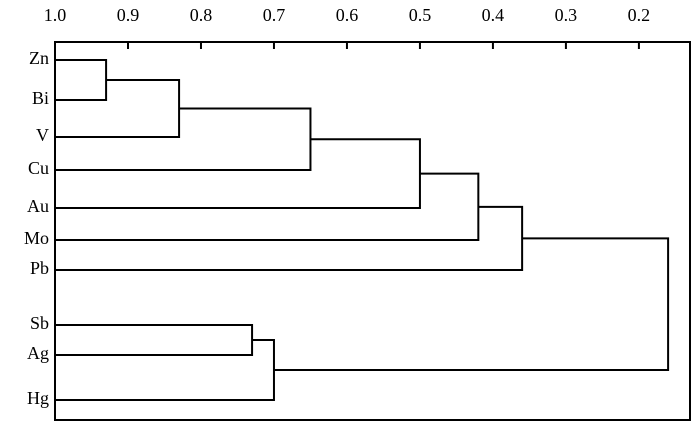  I want to click on leaf-label: Zn, so click(39, 58).